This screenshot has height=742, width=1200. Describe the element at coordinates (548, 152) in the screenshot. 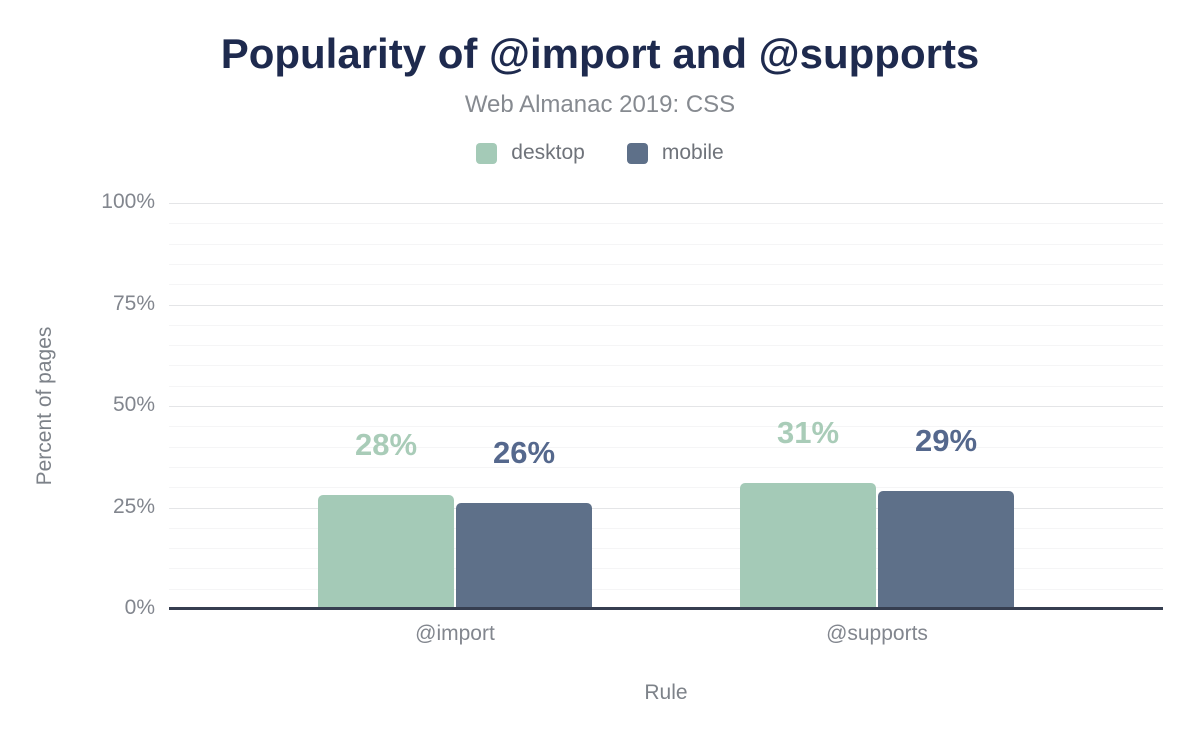

I see `legend-label: desktop` at that location.